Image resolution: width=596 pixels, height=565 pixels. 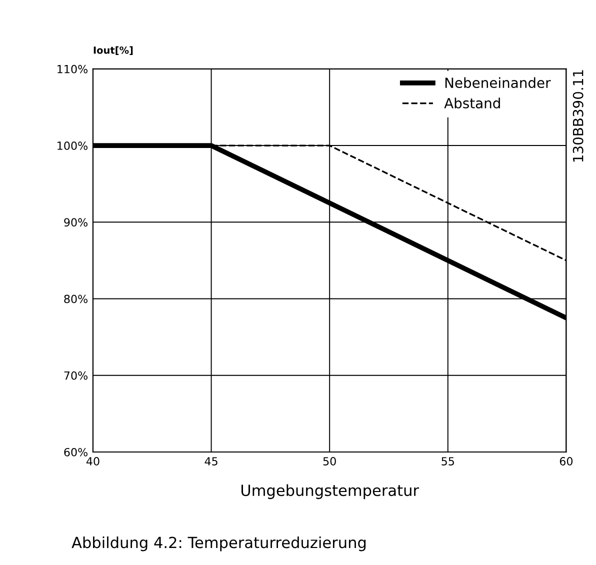 What do you see at coordinates (76, 222) in the screenshot?
I see `y-tick-label: 90%` at bounding box center [76, 222].